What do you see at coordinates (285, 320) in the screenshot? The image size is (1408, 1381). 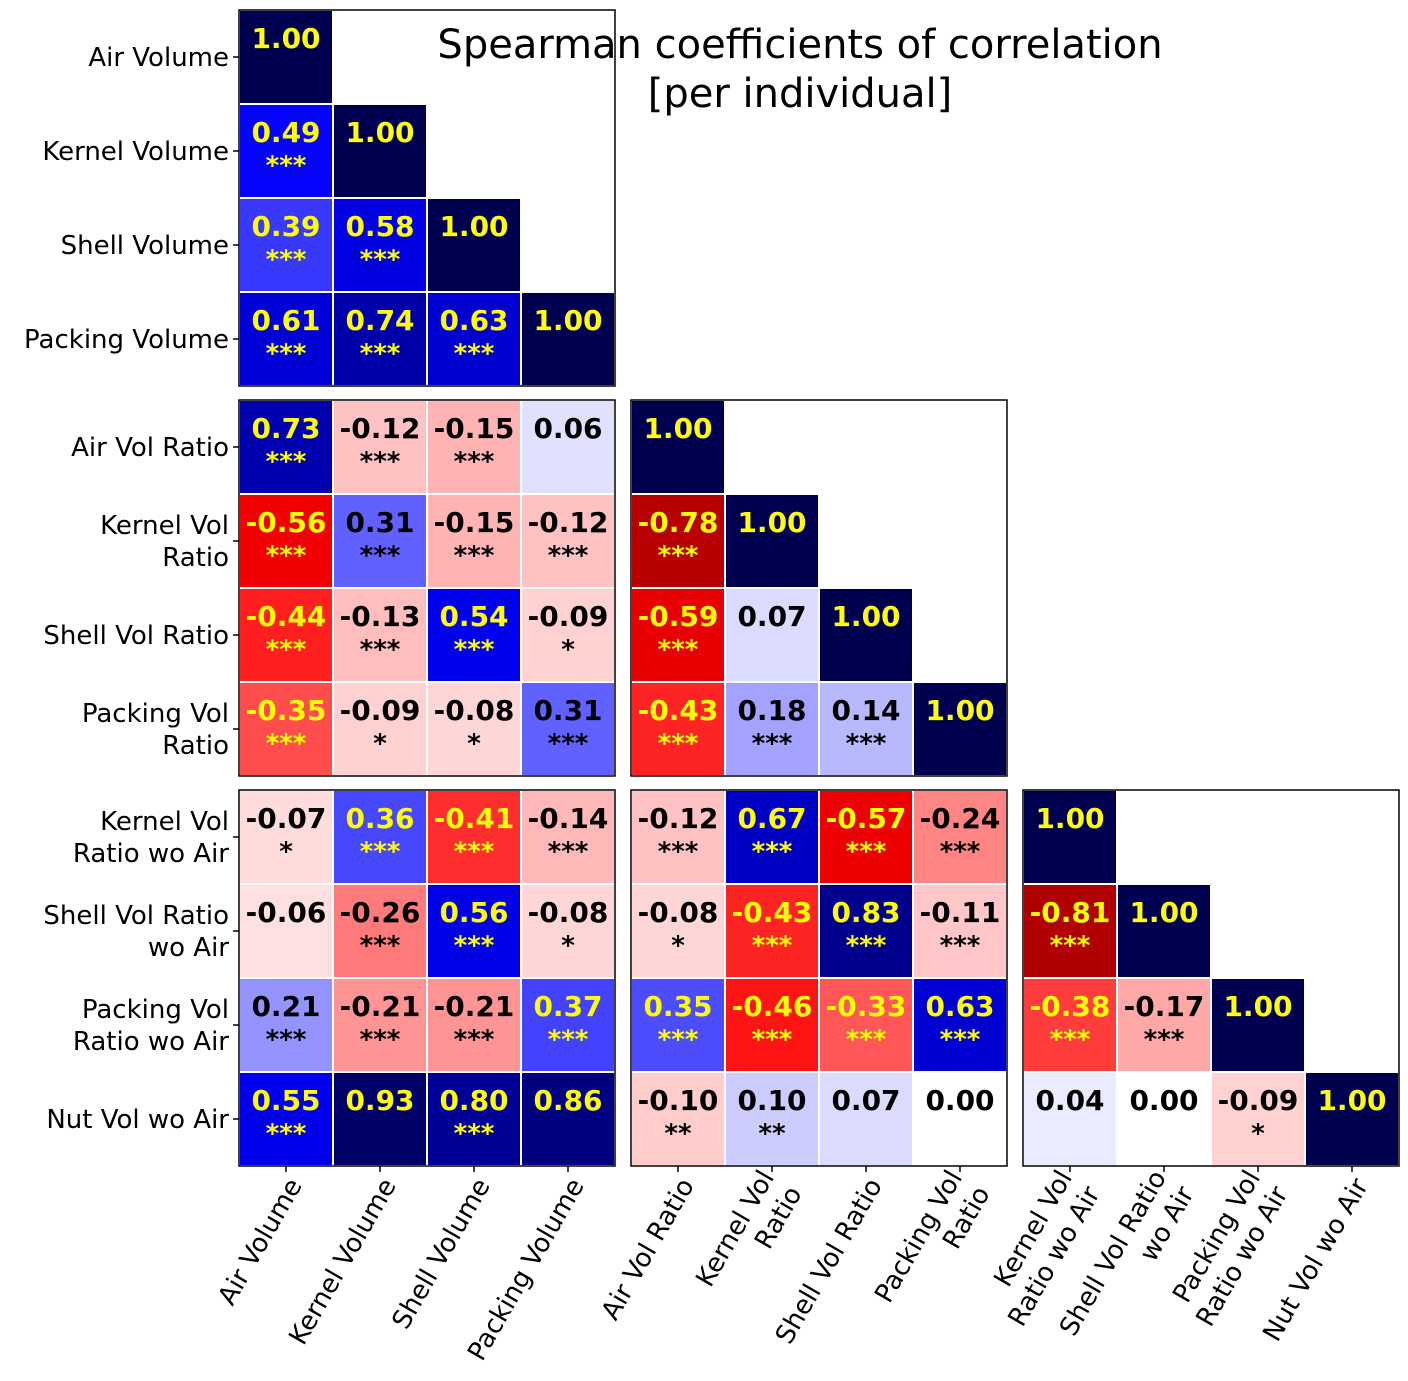 I see `cell-value-label: 0.61` at bounding box center [285, 320].